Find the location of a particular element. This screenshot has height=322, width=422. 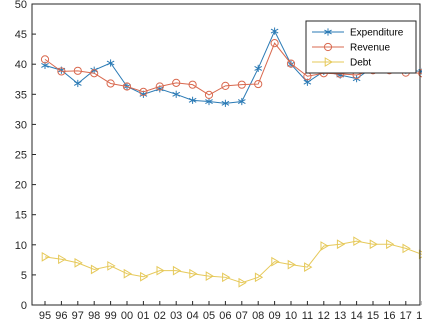

x-tick-label: 09 is located at coordinates (274, 316).